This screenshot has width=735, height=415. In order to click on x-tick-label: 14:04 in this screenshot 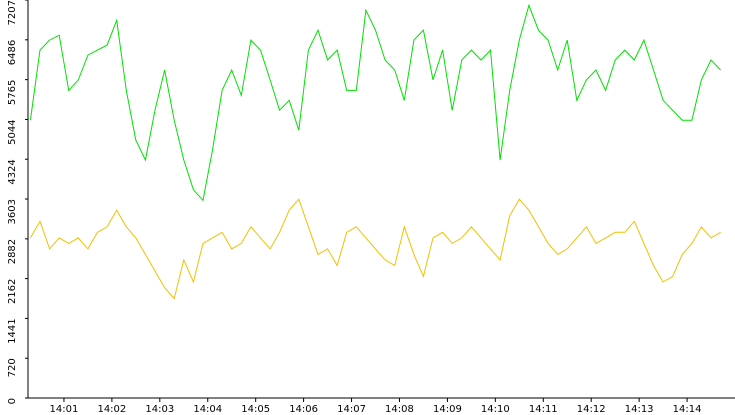, I will do `click(207, 409)`.